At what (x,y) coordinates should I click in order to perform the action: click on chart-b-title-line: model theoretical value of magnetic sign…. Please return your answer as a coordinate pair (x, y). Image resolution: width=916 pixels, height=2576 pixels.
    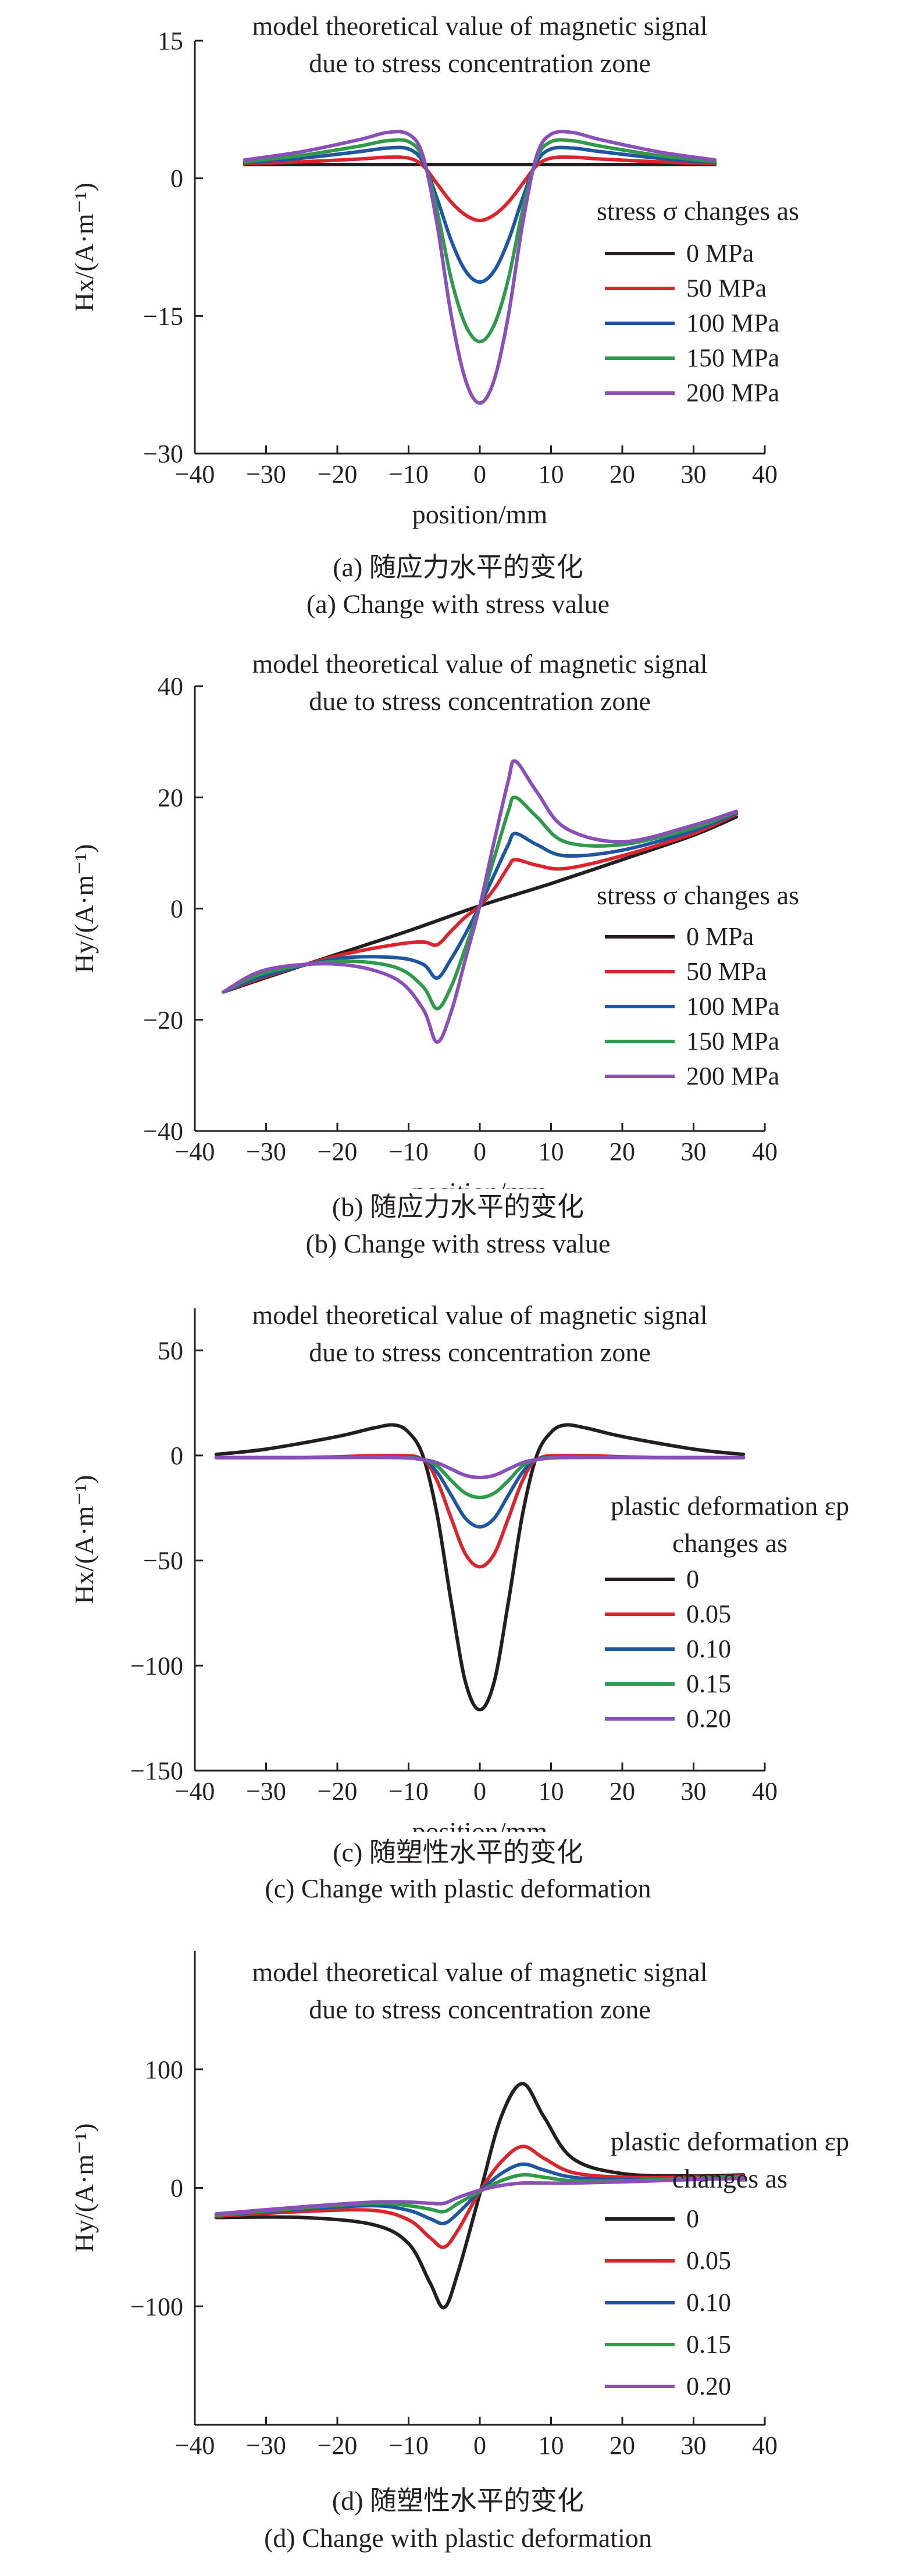
    Looking at the image, I should click on (480, 664).